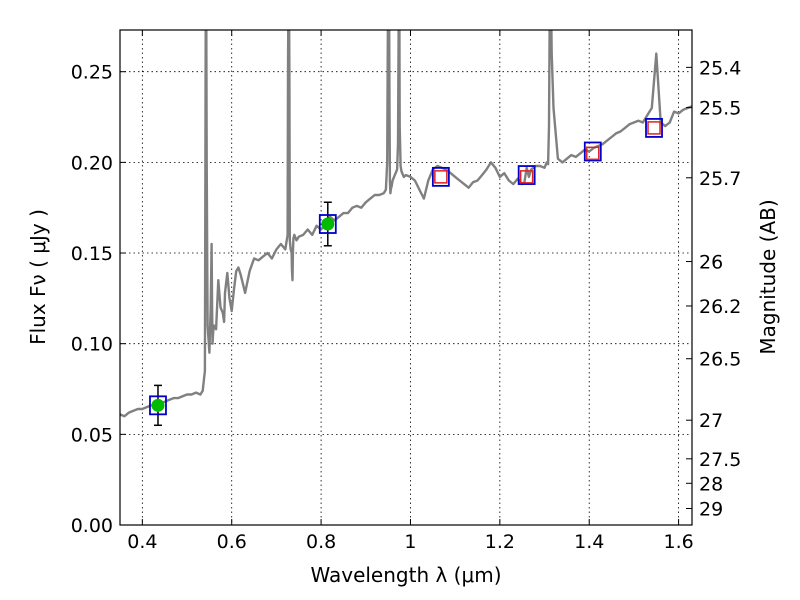 Image resolution: width=800 pixels, height=600 pixels. I want to click on y-axis-title-text: Flux Fν ( μJy ), so click(38, 277).